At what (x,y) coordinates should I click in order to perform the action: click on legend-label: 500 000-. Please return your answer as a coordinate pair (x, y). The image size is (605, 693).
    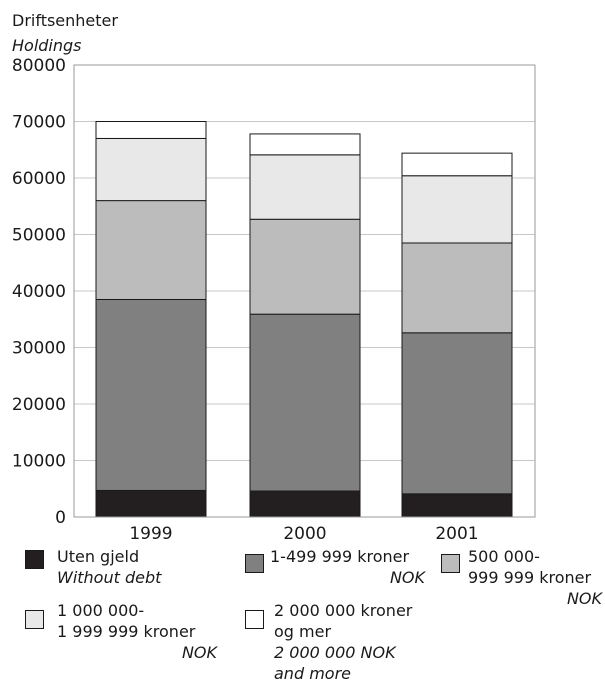
    Looking at the image, I should click on (504, 556).